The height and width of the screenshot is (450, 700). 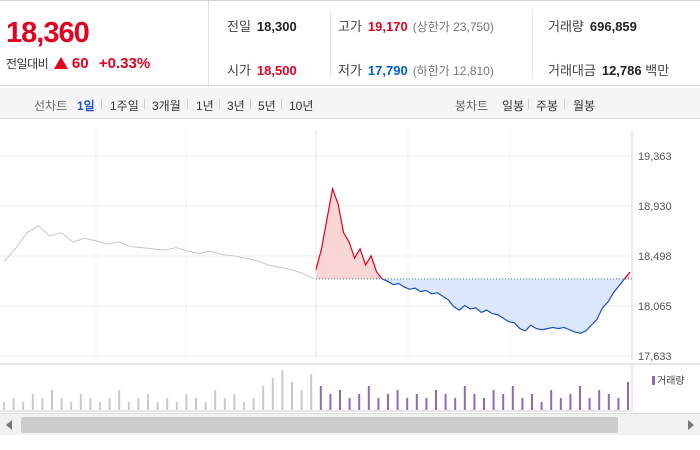 What do you see at coordinates (124, 63) in the screenshot?
I see `change-rate: +0.33%` at bounding box center [124, 63].